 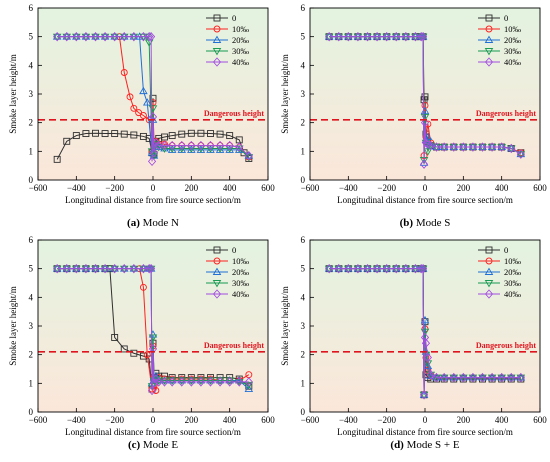 I want to click on panel-caption: (c) Mode E, so click(x=153, y=445).